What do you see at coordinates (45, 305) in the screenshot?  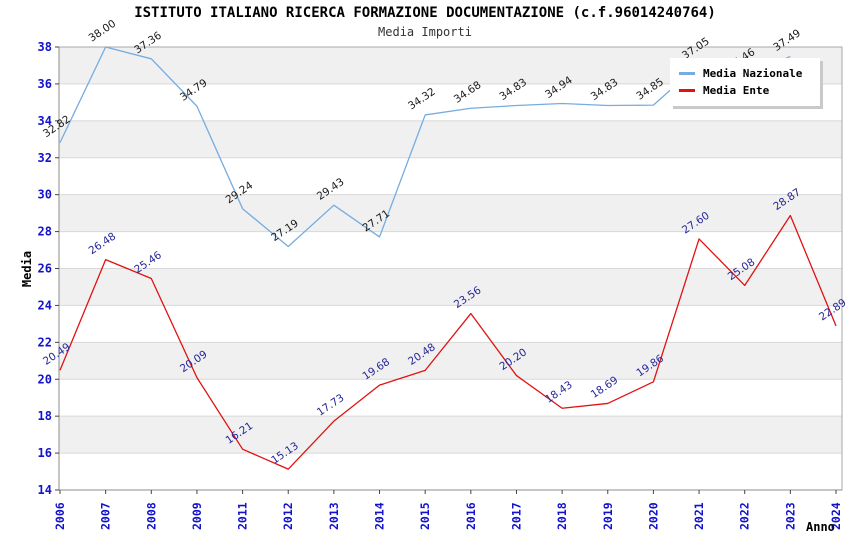 I see `y-tick-label: 24` at bounding box center [45, 305].